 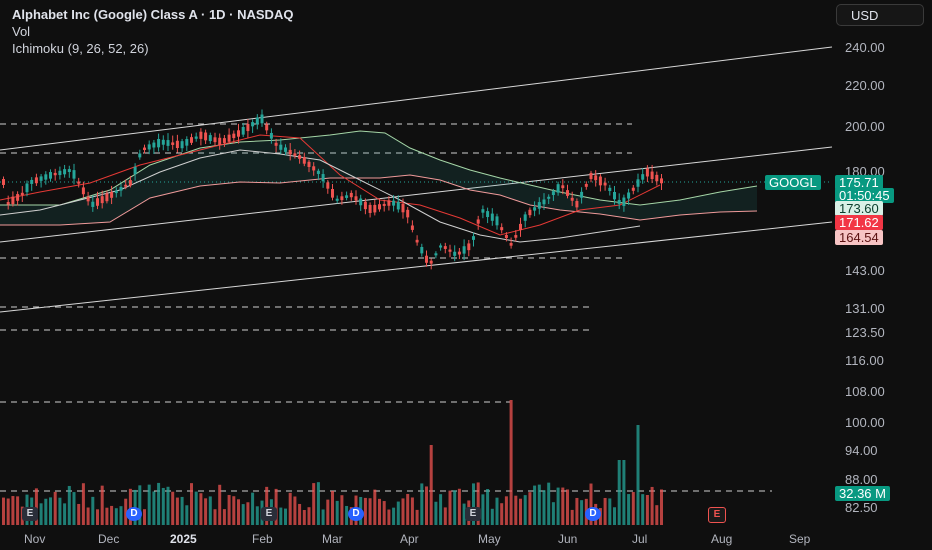 What do you see at coordinates (379, 200) in the screenshot?
I see `senkou-span-b` at bounding box center [379, 200].